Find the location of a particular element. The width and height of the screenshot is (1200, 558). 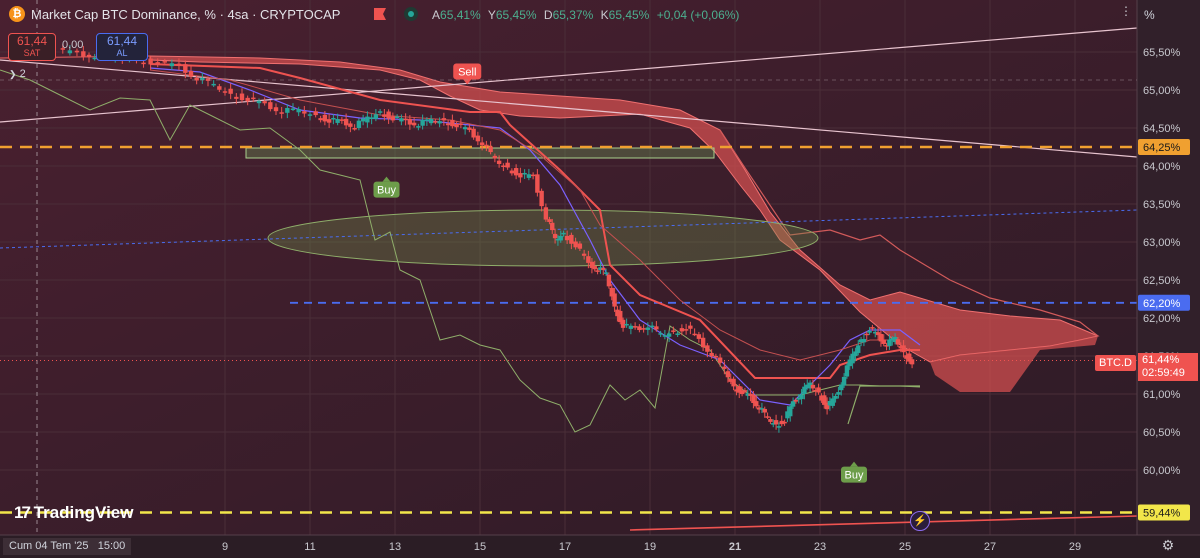

sell-signal-badge is located at coordinates (467, 71).